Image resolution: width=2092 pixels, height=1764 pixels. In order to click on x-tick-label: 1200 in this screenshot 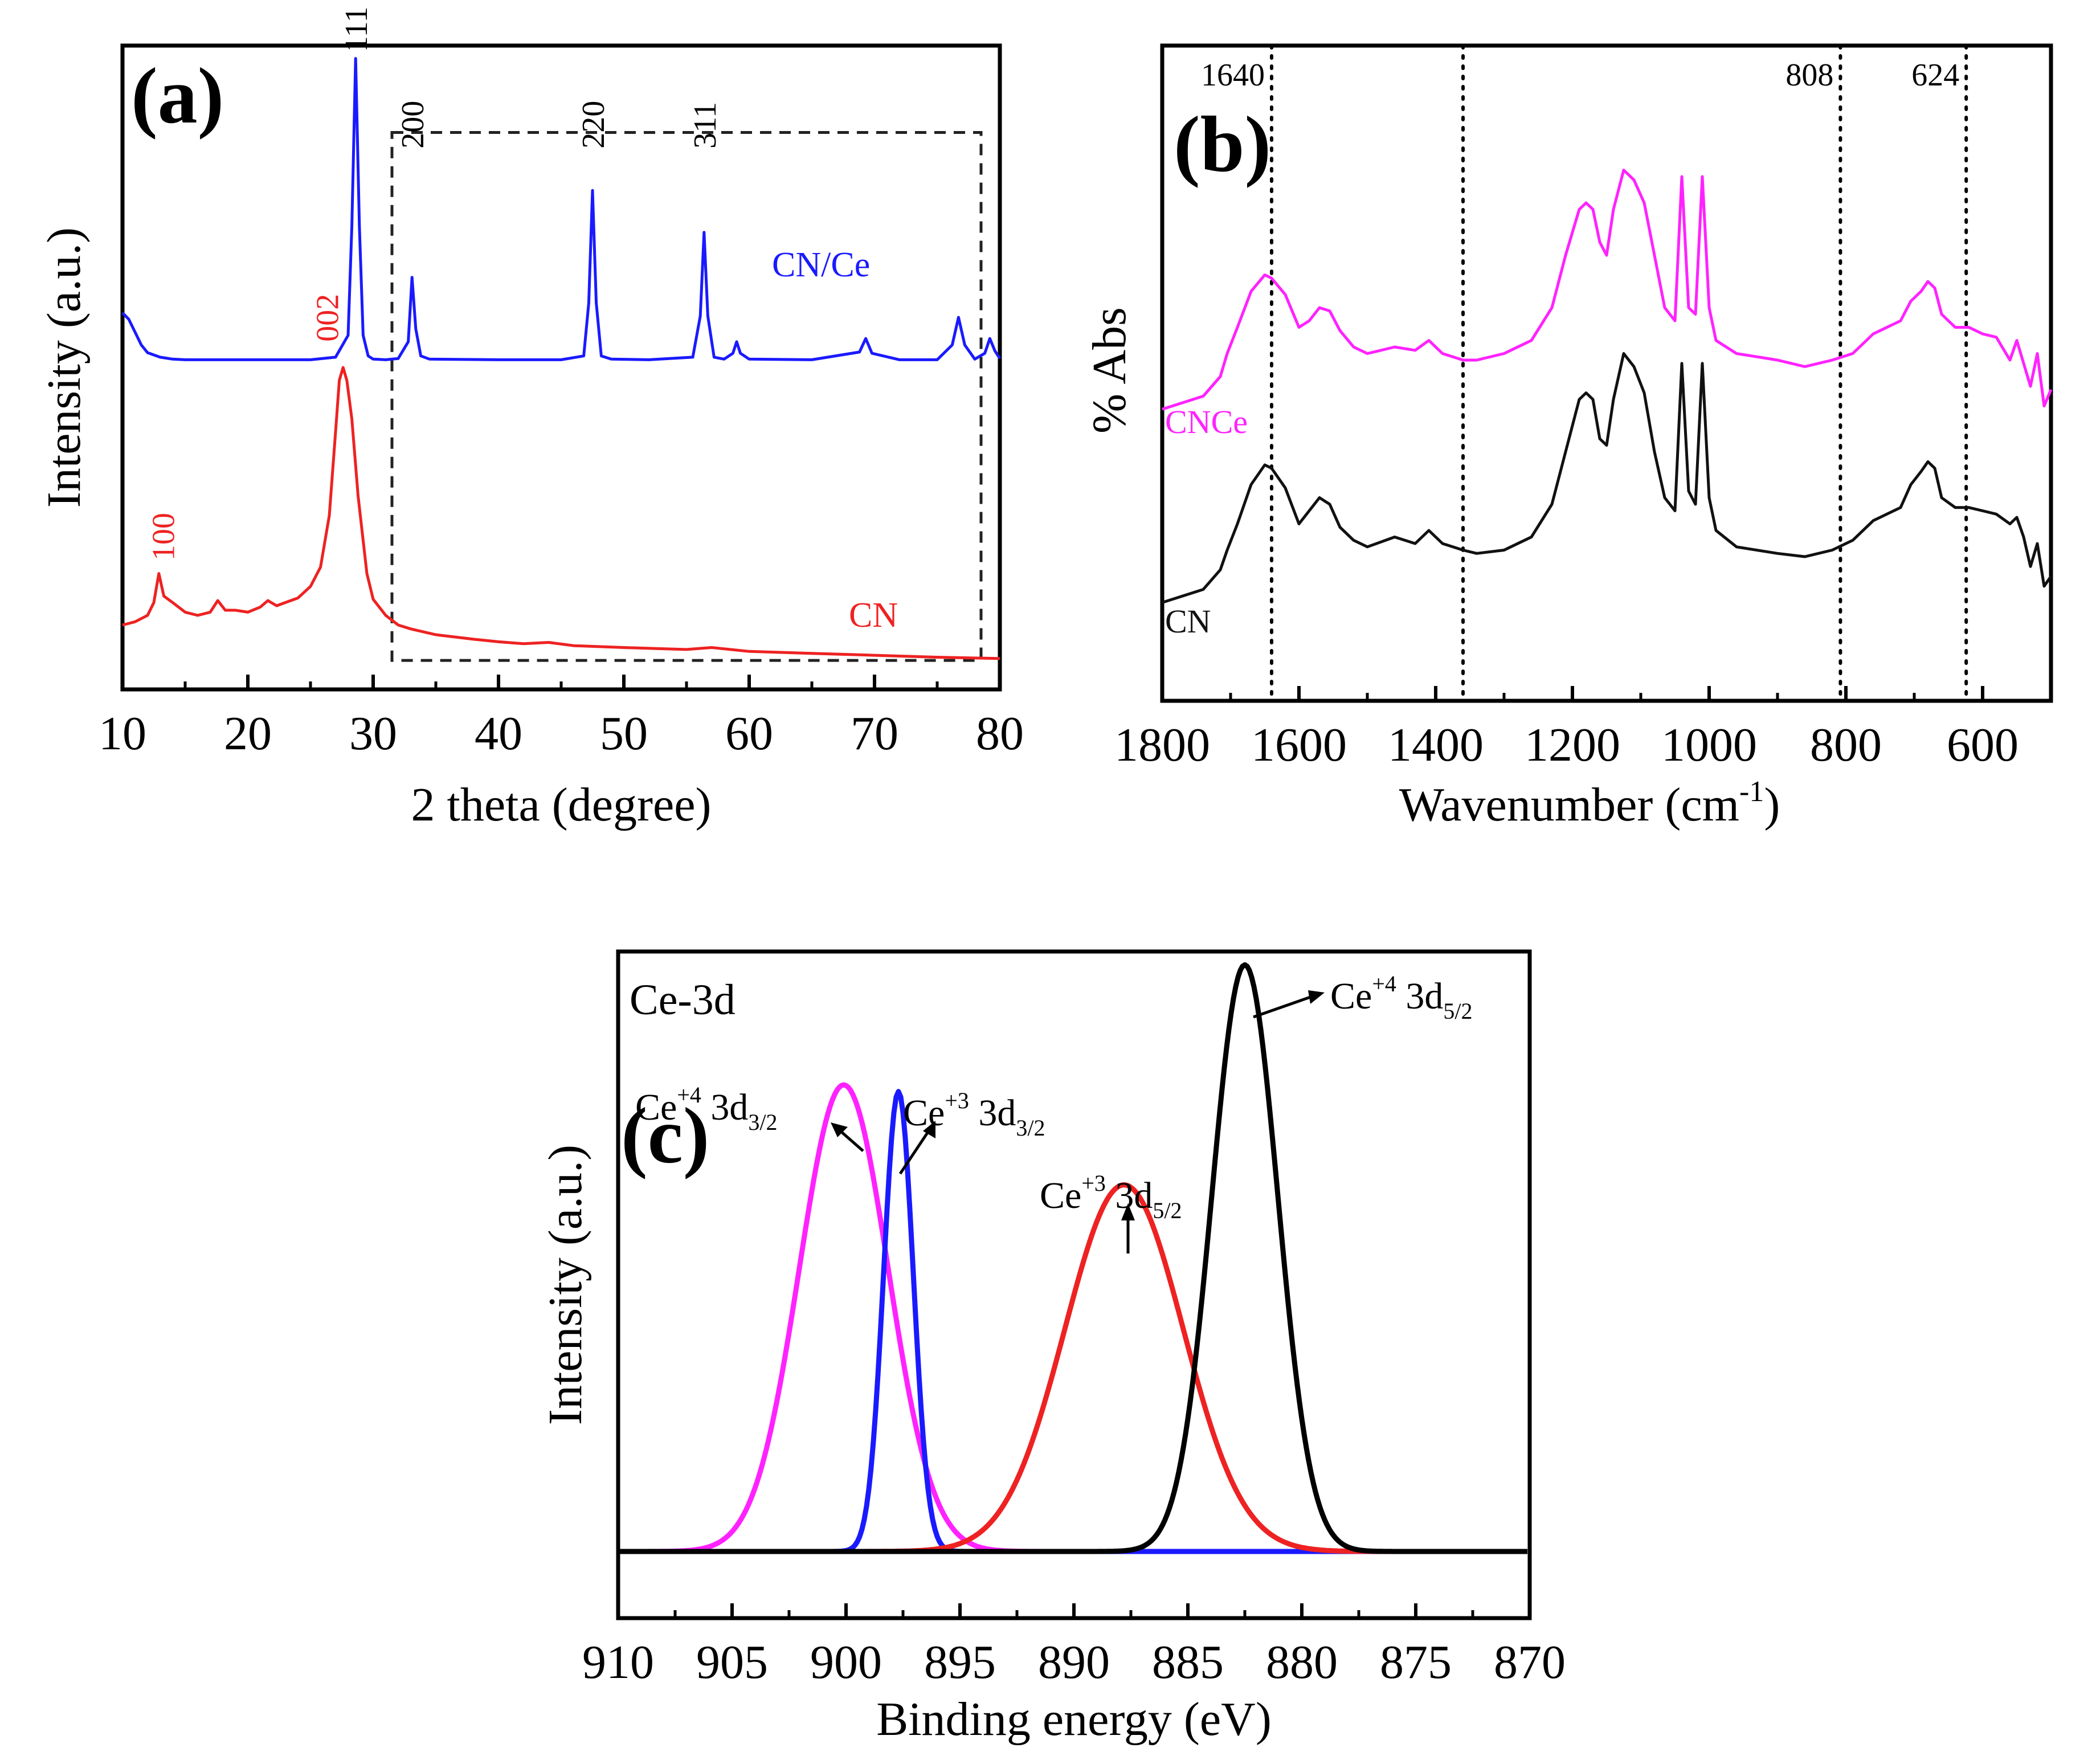, I will do `click(1572, 745)`.